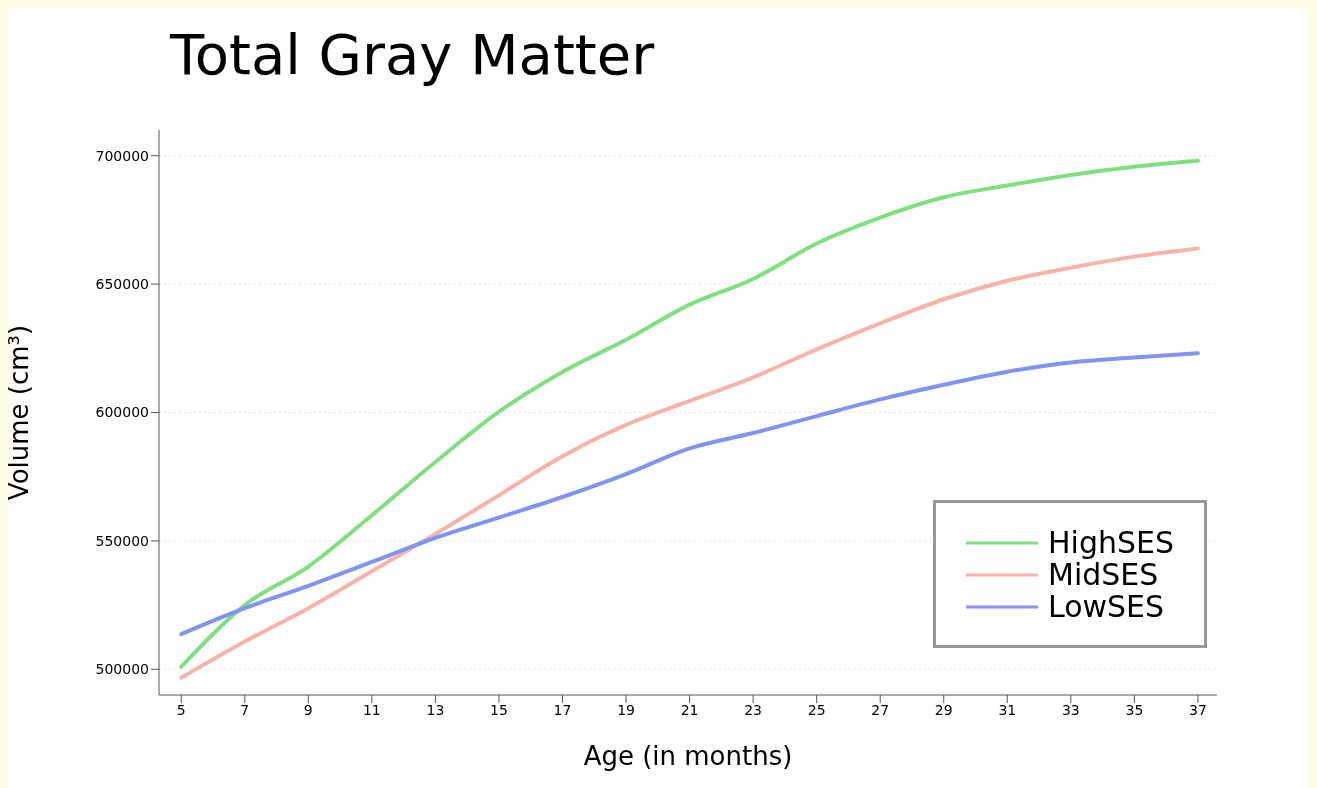 This screenshot has height=788, width=1317. I want to click on x-tick-label: 7, so click(245, 709).